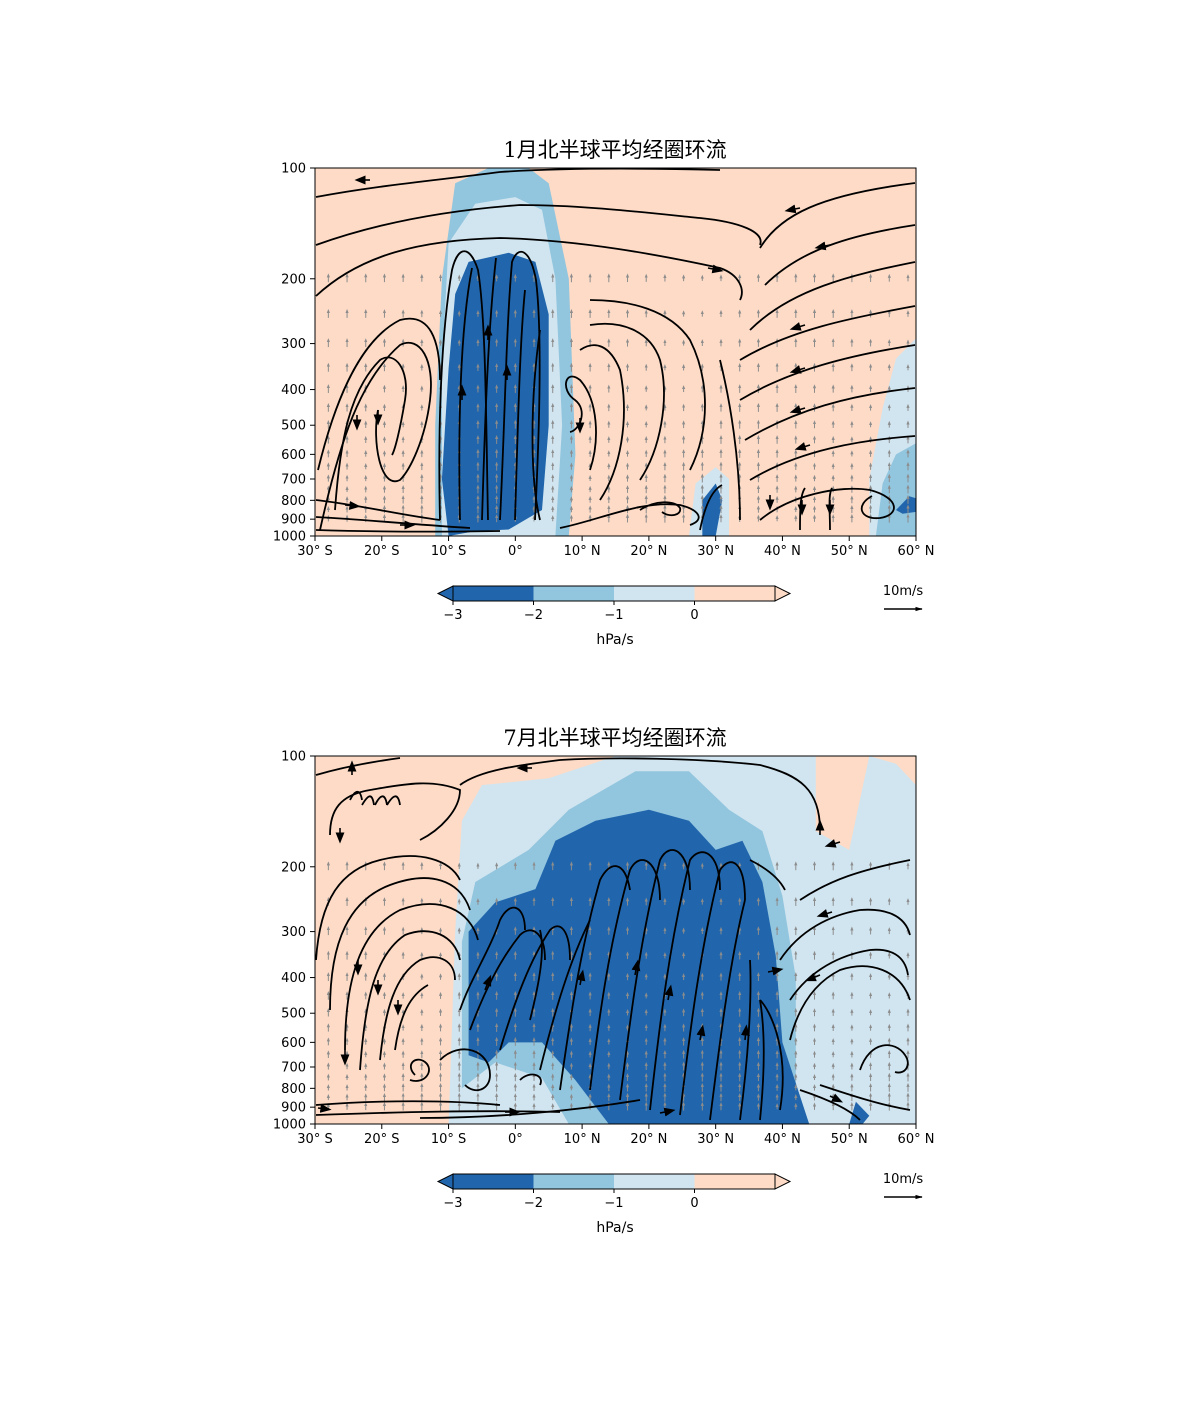 This screenshot has width=1200, height=1404. Describe the element at coordinates (614, 1192) in the screenshot. I see `colorbar: −3 −2 −1 0` at that location.